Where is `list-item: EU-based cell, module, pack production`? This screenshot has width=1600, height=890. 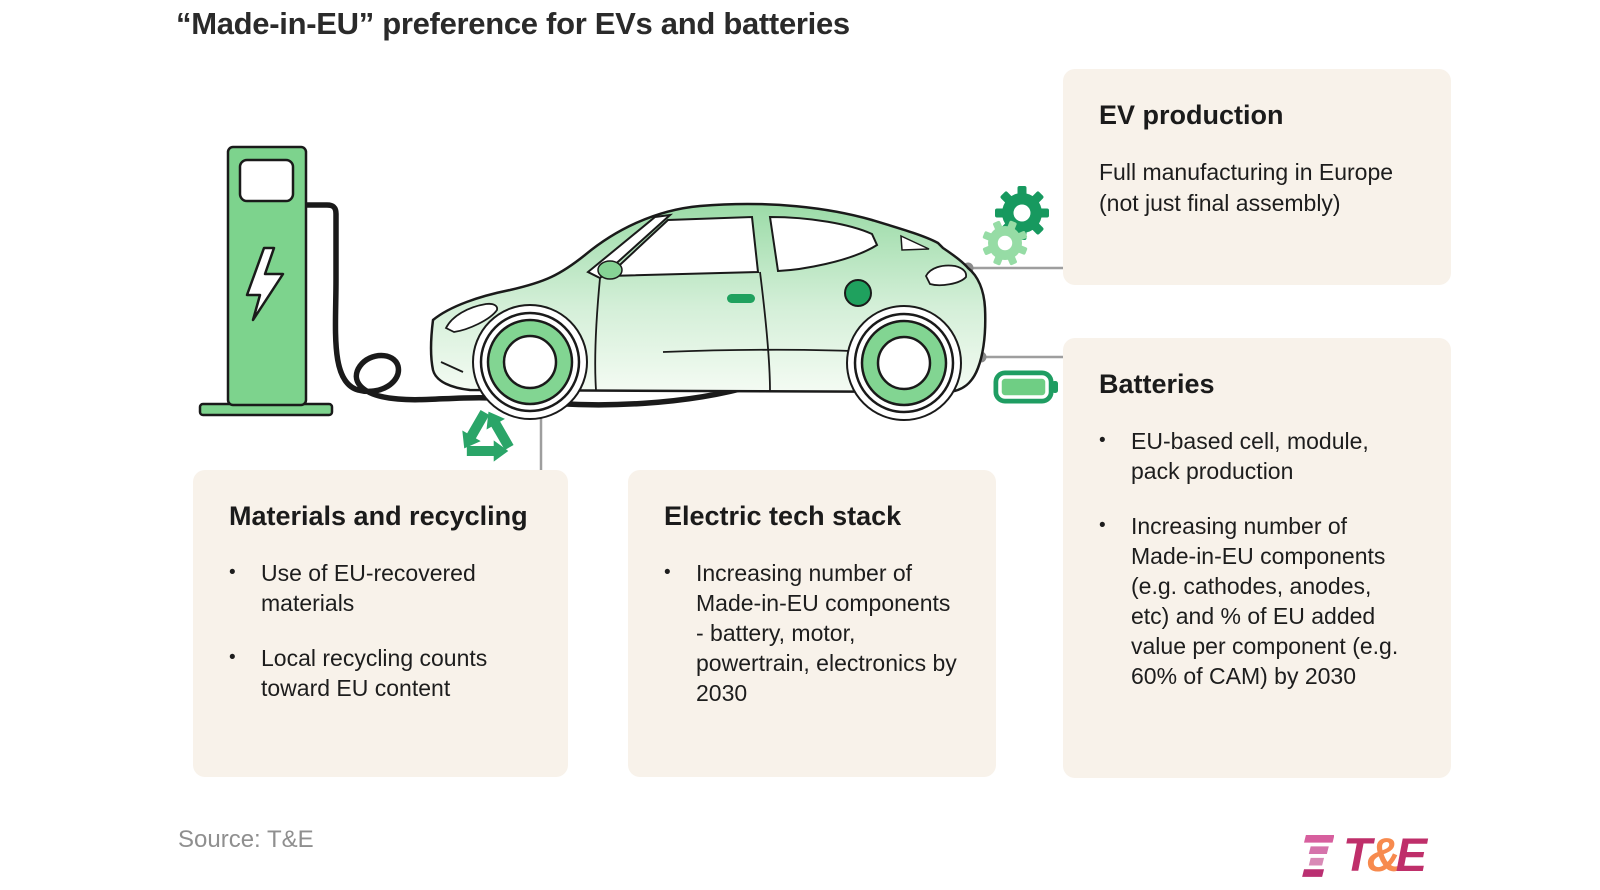 list-item: EU-based cell, module, pack production is located at coordinates (1257, 456).